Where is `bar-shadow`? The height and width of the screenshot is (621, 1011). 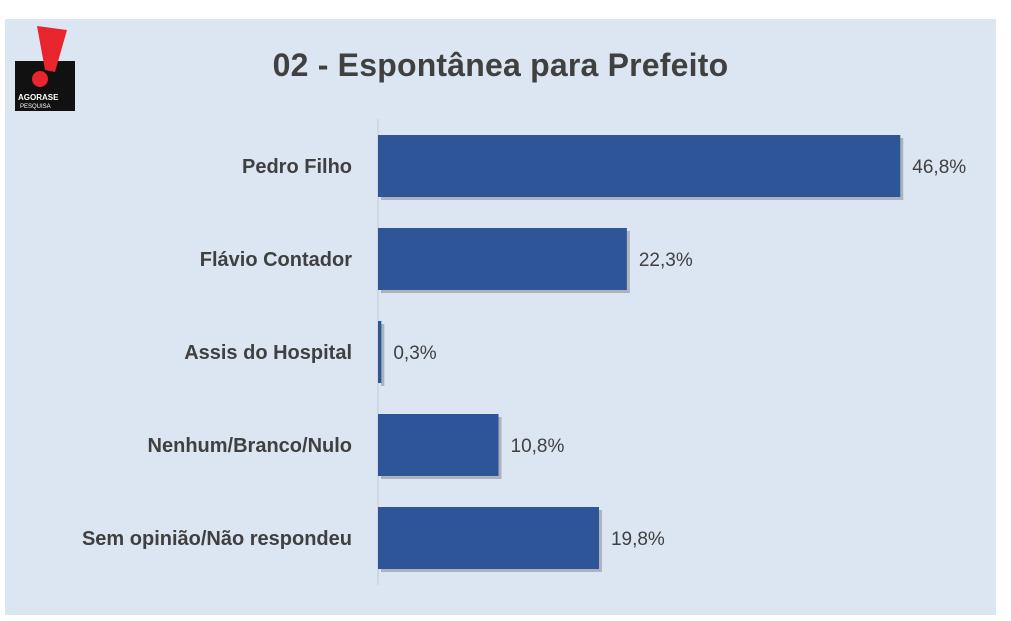 bar-shadow is located at coordinates (383, 355).